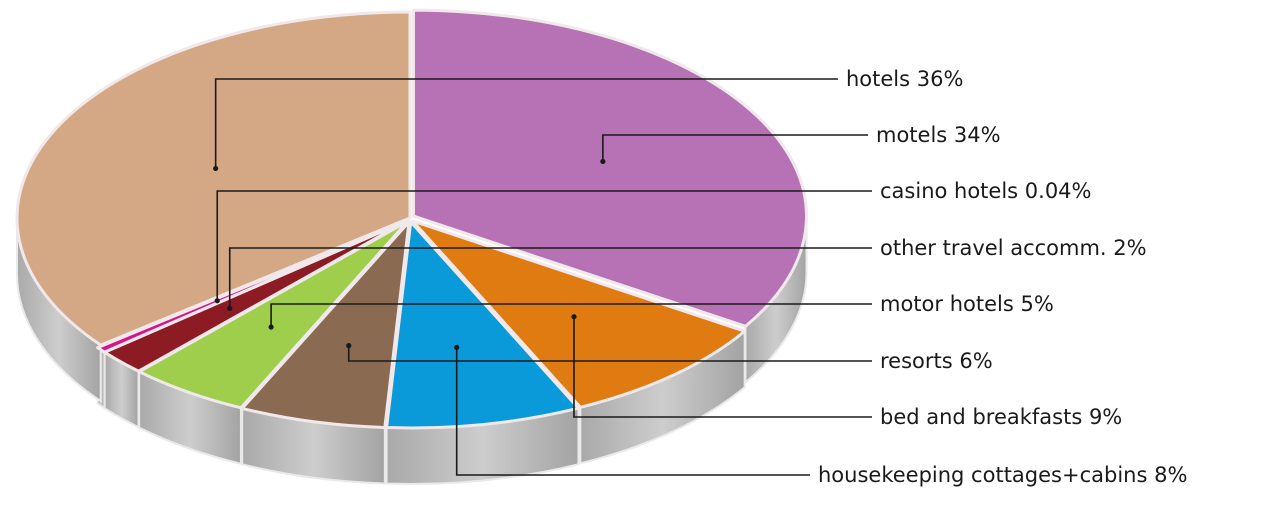 Image resolution: width=1281 pixels, height=511 pixels. What do you see at coordinates (1002, 475) in the screenshot?
I see `slice-label-housekeeping: housekeeping cottages+cabins 8%` at bounding box center [1002, 475].